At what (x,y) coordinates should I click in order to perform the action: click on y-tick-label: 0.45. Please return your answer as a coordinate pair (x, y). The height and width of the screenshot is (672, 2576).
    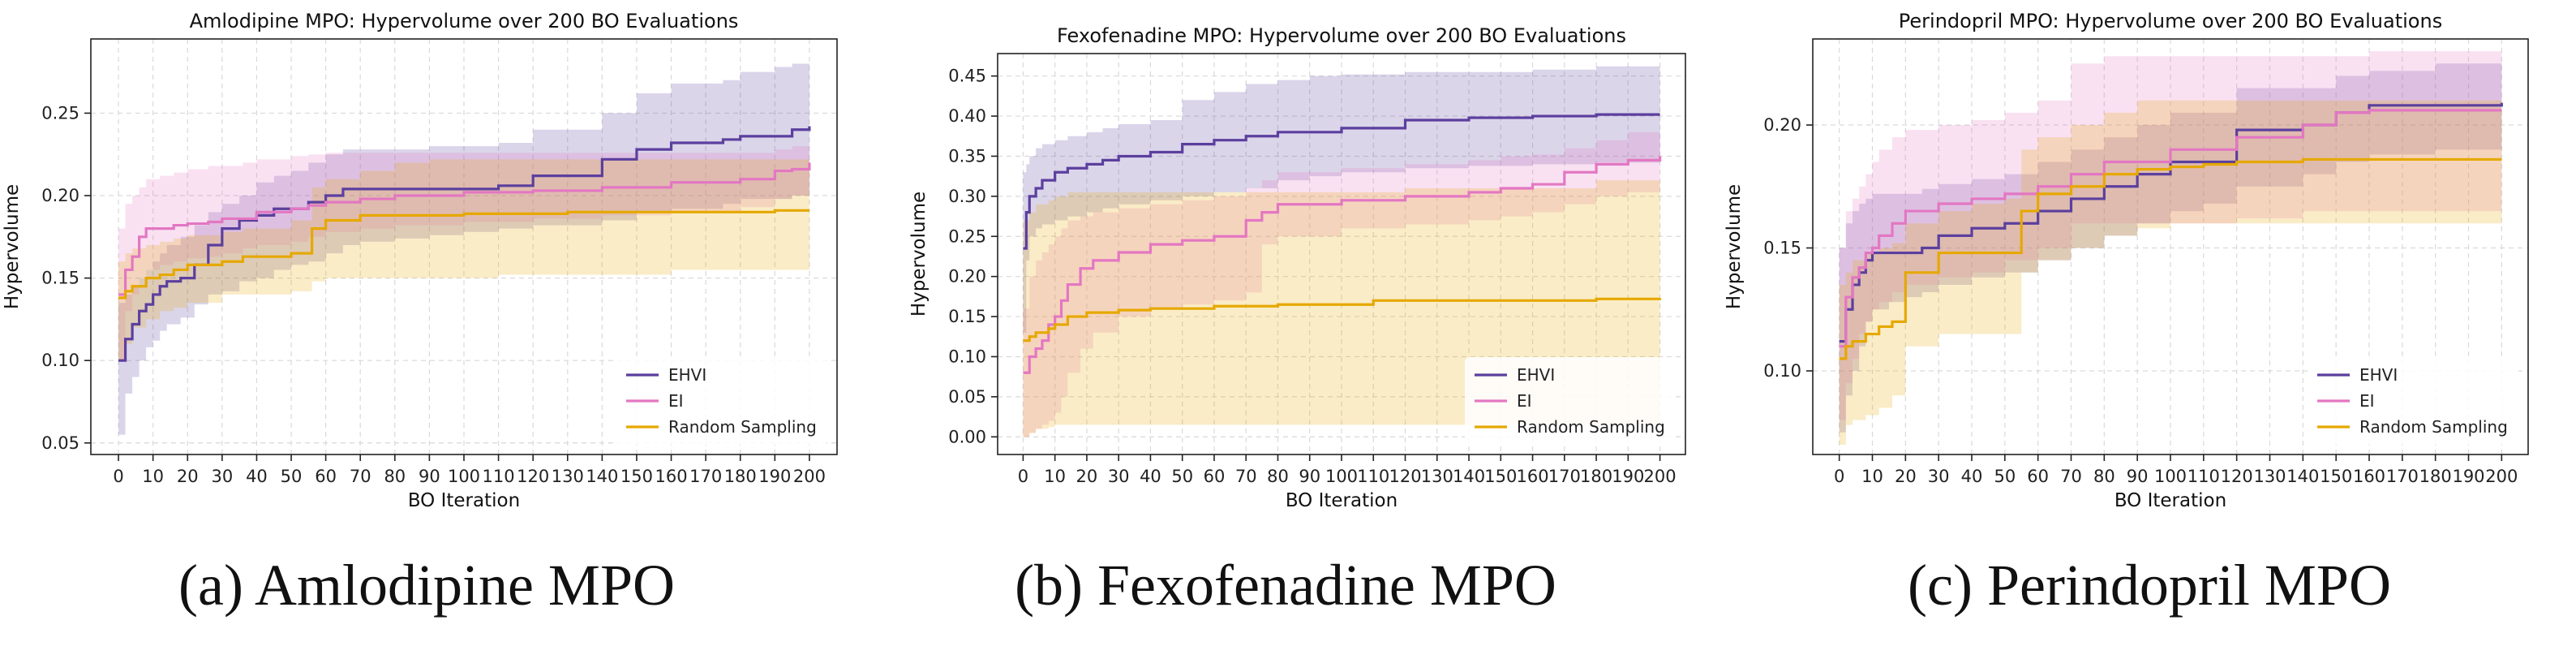
    Looking at the image, I should click on (967, 76).